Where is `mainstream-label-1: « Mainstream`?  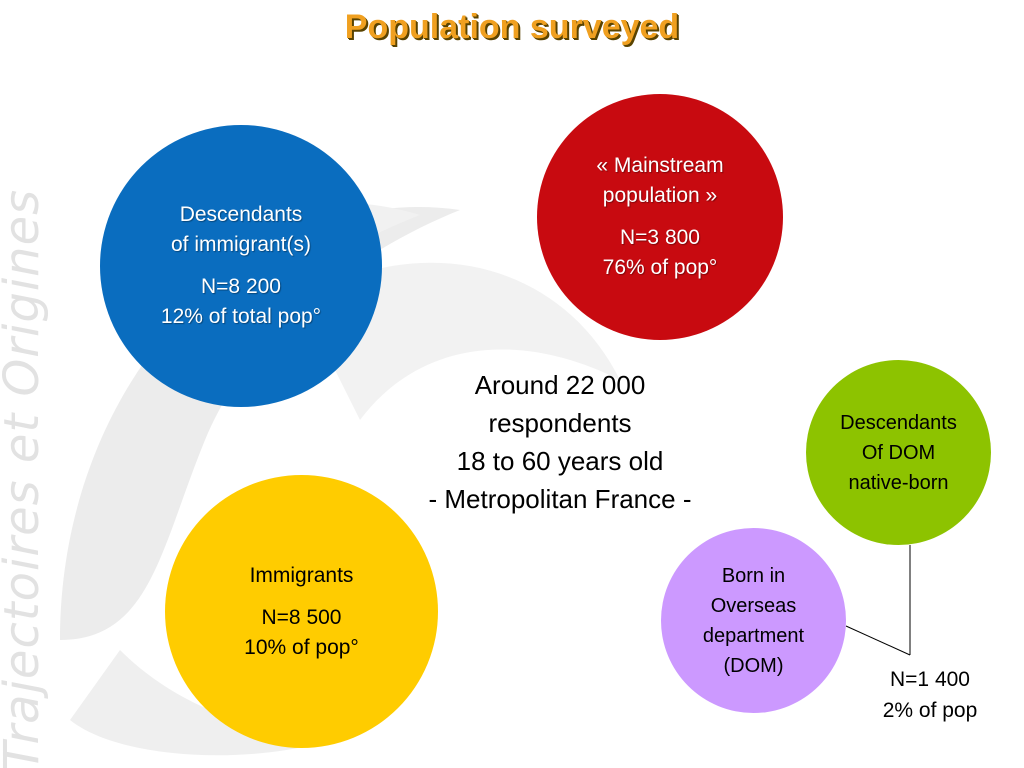 mainstream-label-1: « Mainstream is located at coordinates (660, 165).